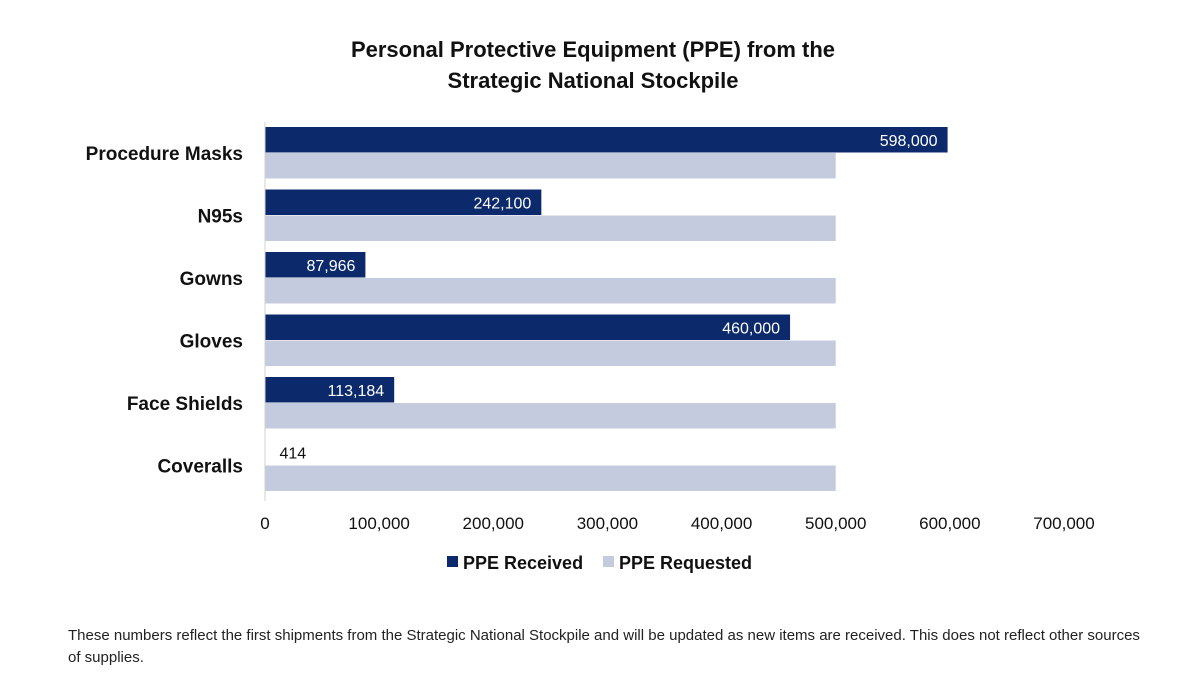 This screenshot has height=675, width=1200. Describe the element at coordinates (550, 166) in the screenshot. I see `bar-requested-procedure-masks` at that location.